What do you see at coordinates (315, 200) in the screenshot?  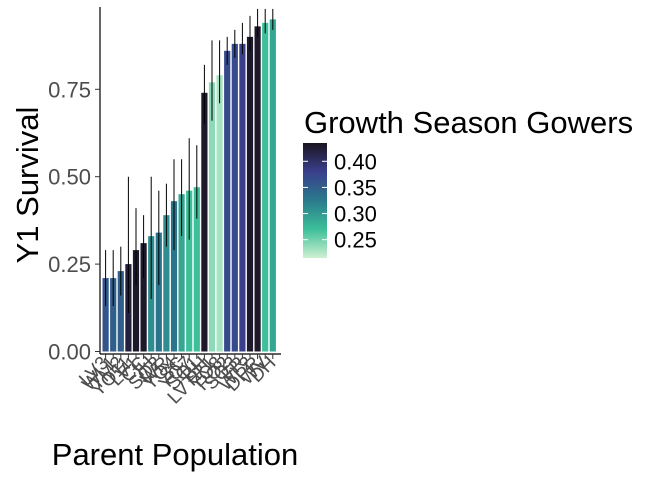 I see `legend-colorbar` at bounding box center [315, 200].